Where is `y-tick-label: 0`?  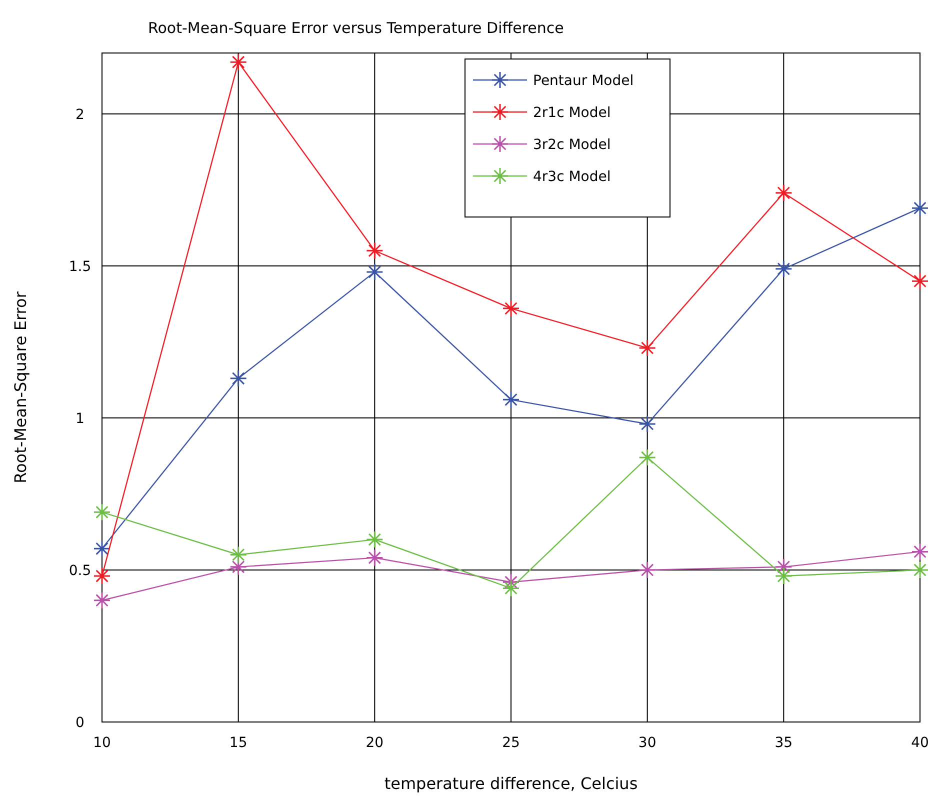 y-tick-label: 0 is located at coordinates (80, 723).